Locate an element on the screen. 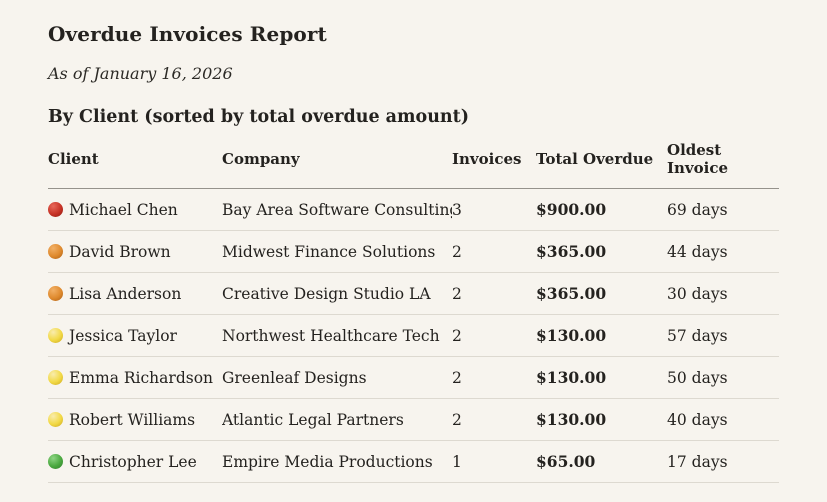  oldest-invoice-cell: 44 days is located at coordinates (723, 251).